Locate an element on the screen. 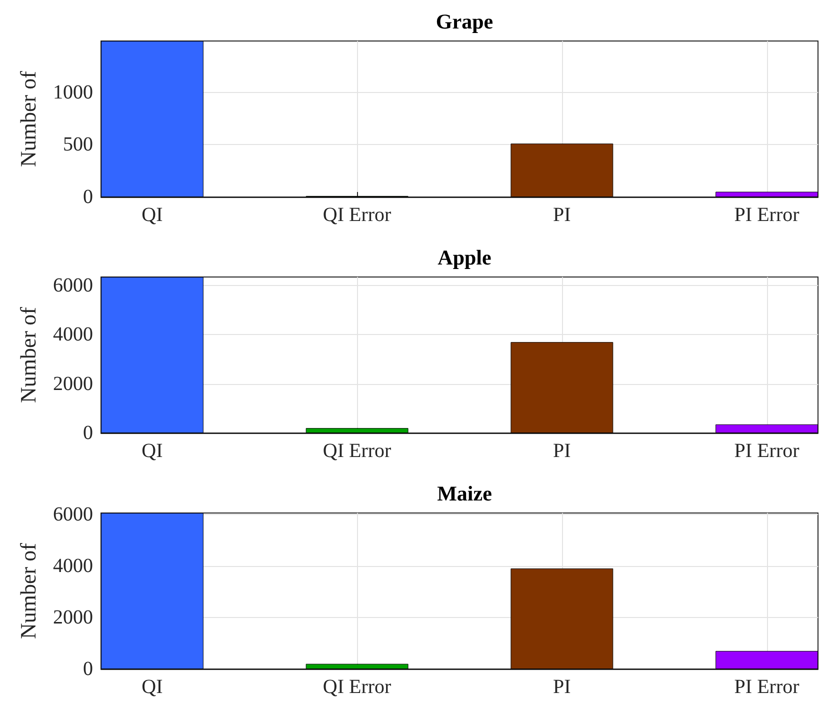  chart-title: Grape is located at coordinates (465, 22).